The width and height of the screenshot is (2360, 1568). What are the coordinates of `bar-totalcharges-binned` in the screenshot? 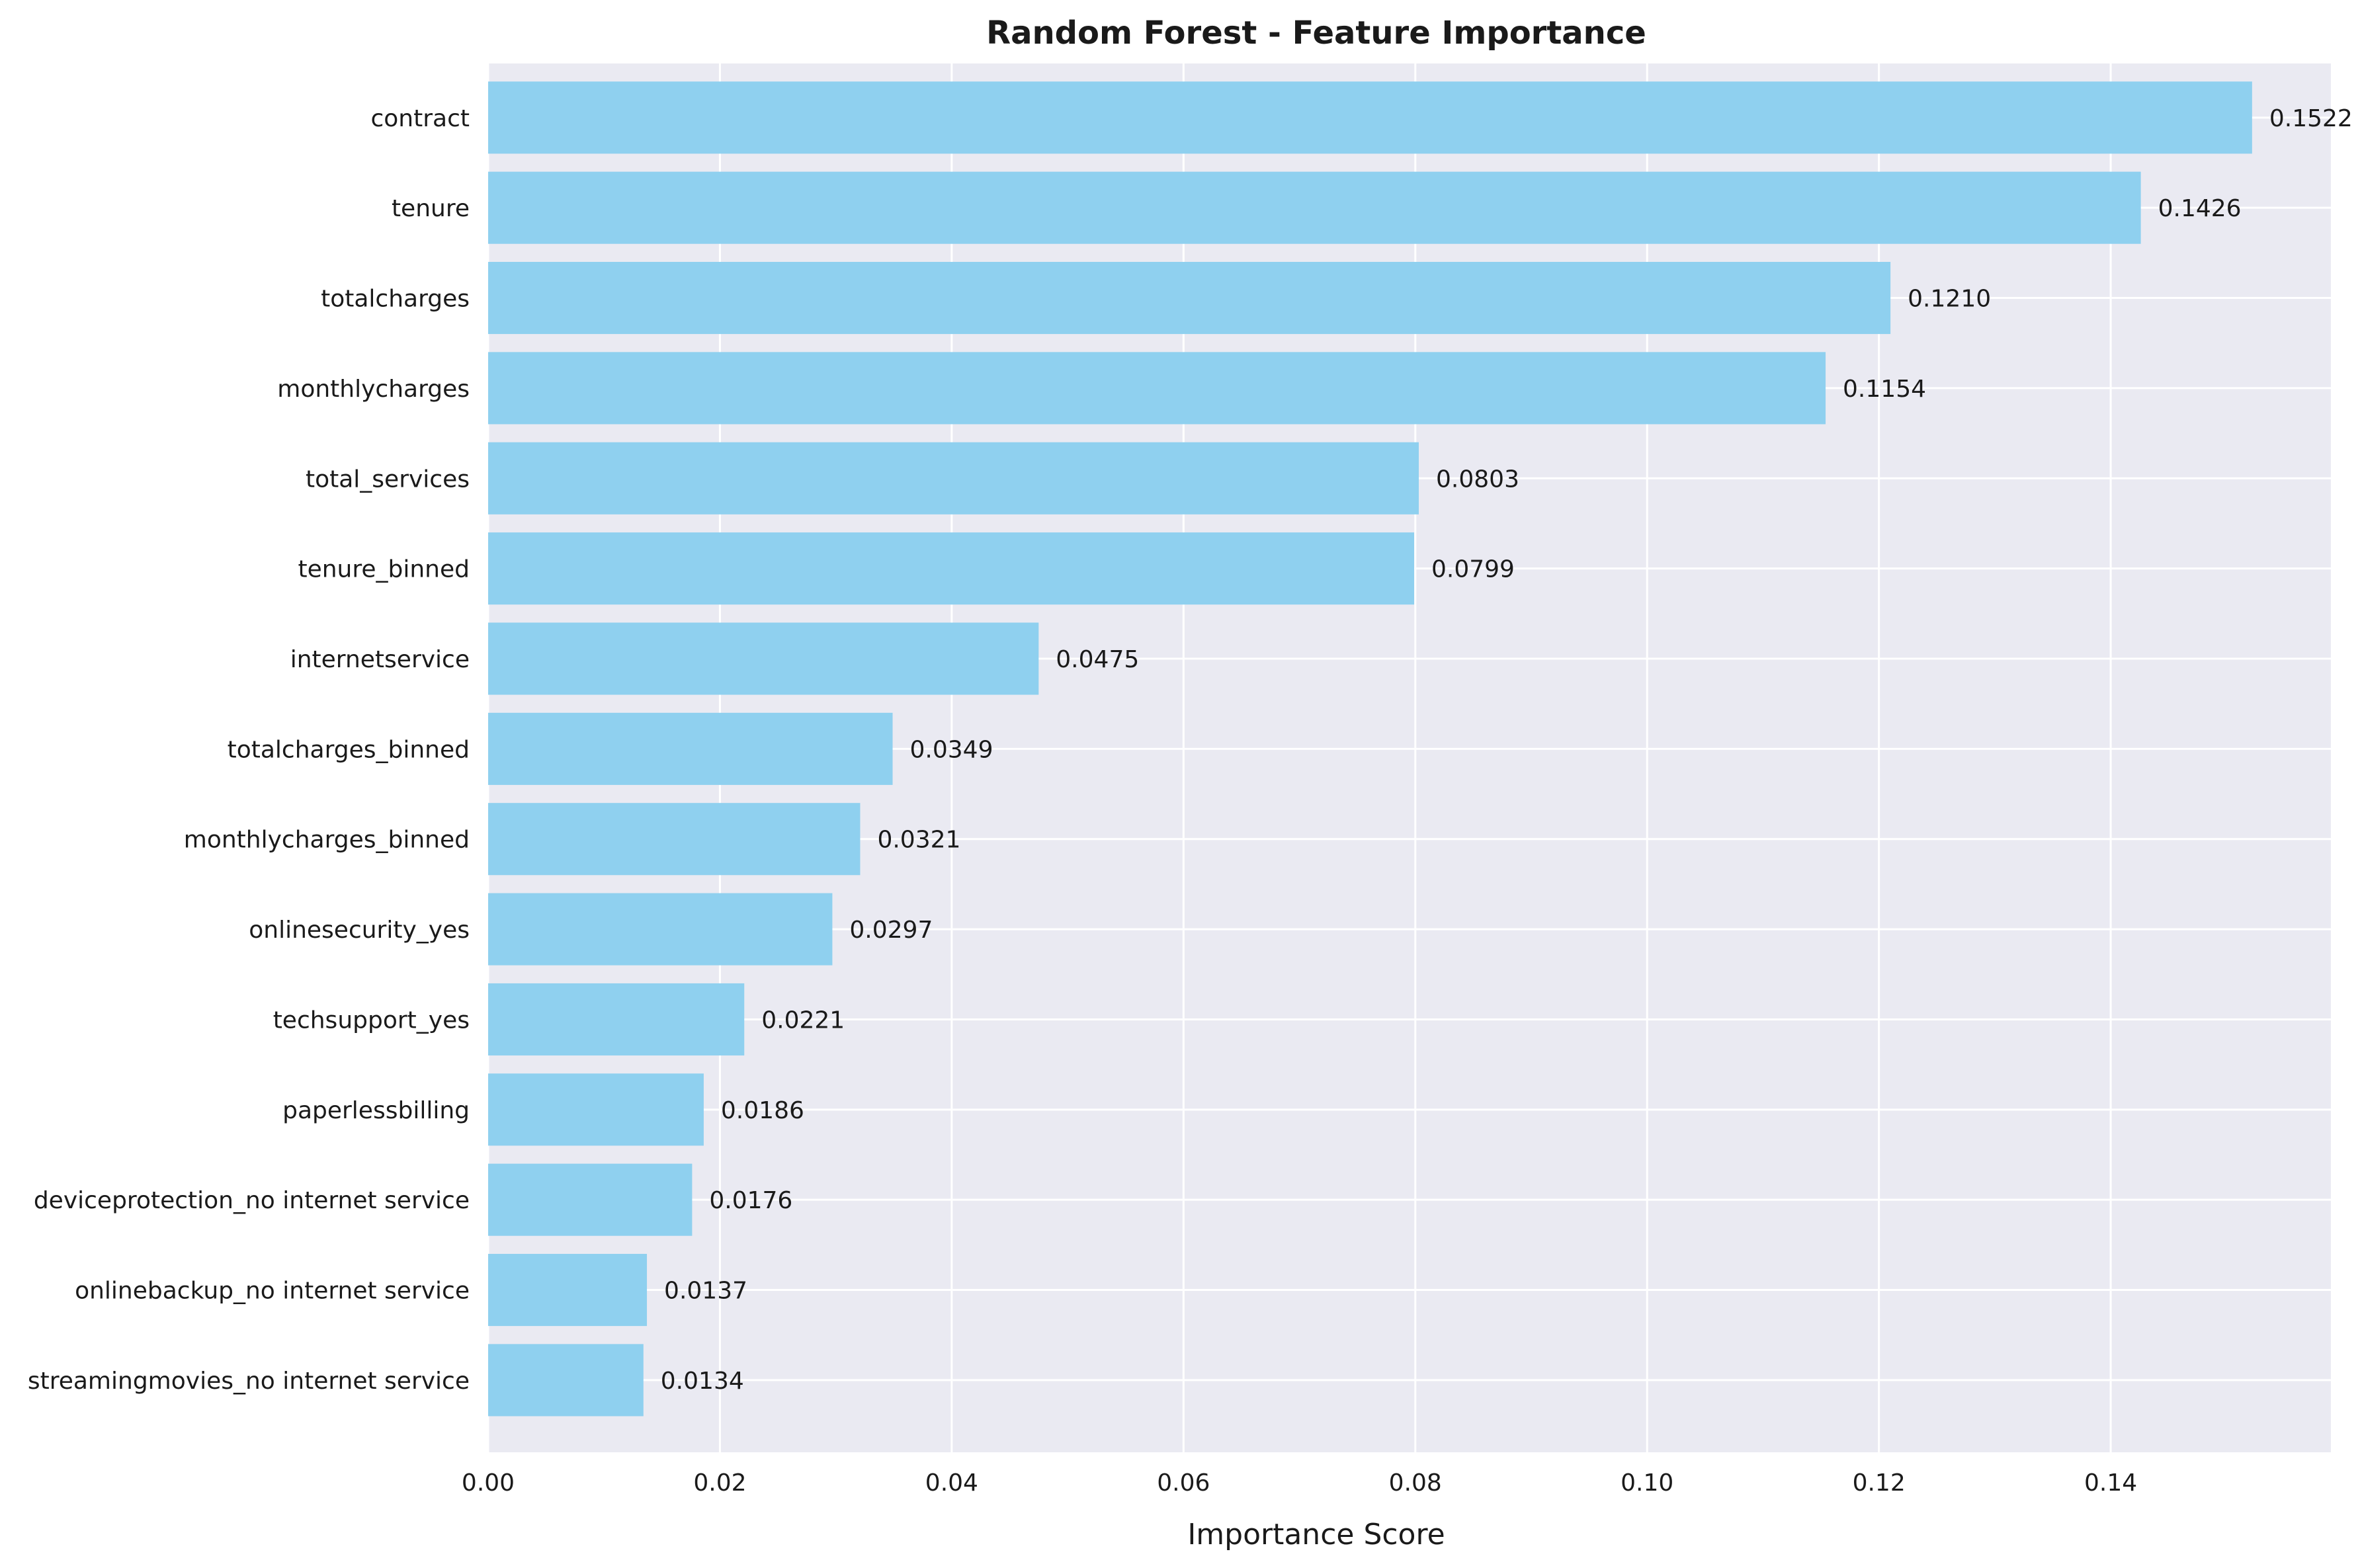 It's located at (690, 748).